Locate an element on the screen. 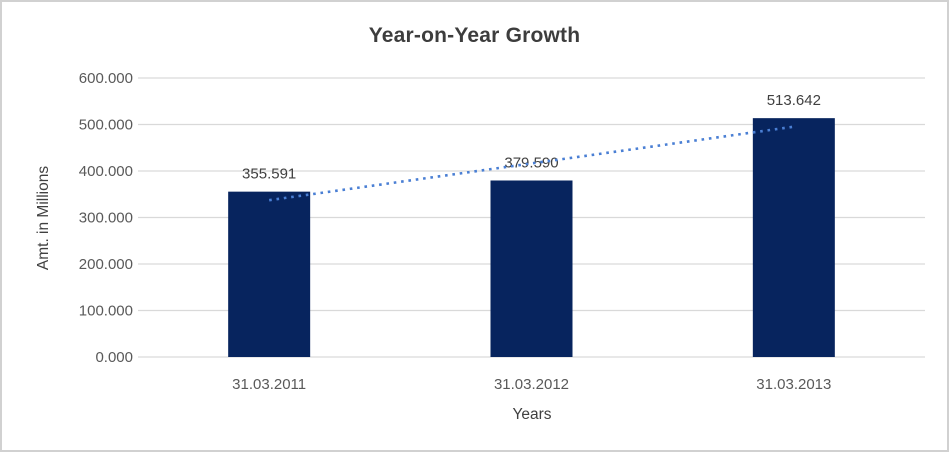 This screenshot has height=452, width=949. y-axis-title: Amt. in Millions is located at coordinates (43, 218).